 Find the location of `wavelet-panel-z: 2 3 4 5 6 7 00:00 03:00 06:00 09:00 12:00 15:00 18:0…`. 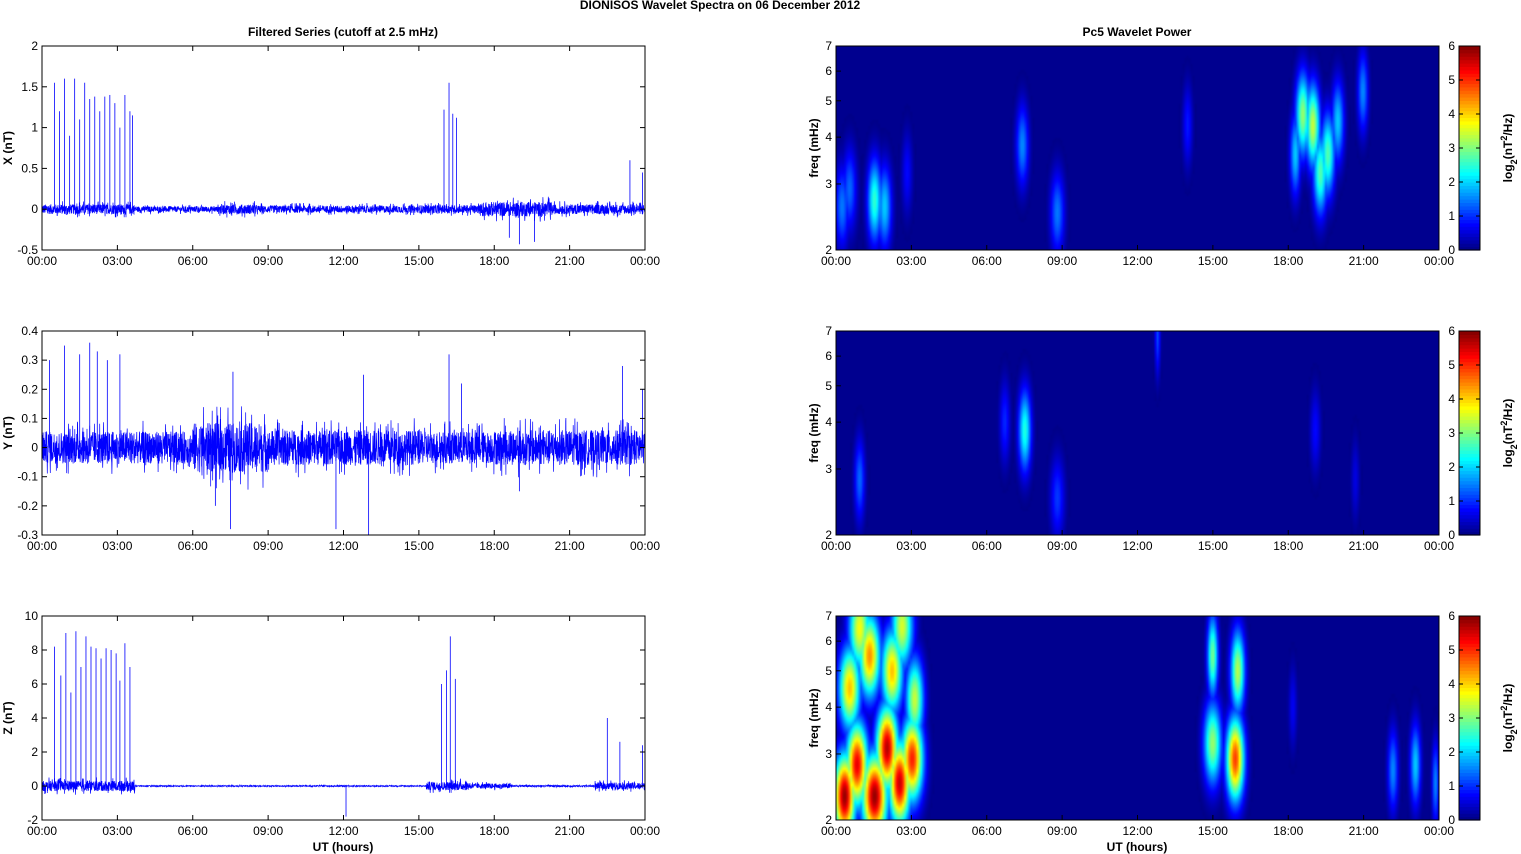

wavelet-panel-z: 2 3 4 5 6 7 00:00 03:00 06:00 09:00 12:00 15:00 18:0… is located at coordinates (1163, 723).